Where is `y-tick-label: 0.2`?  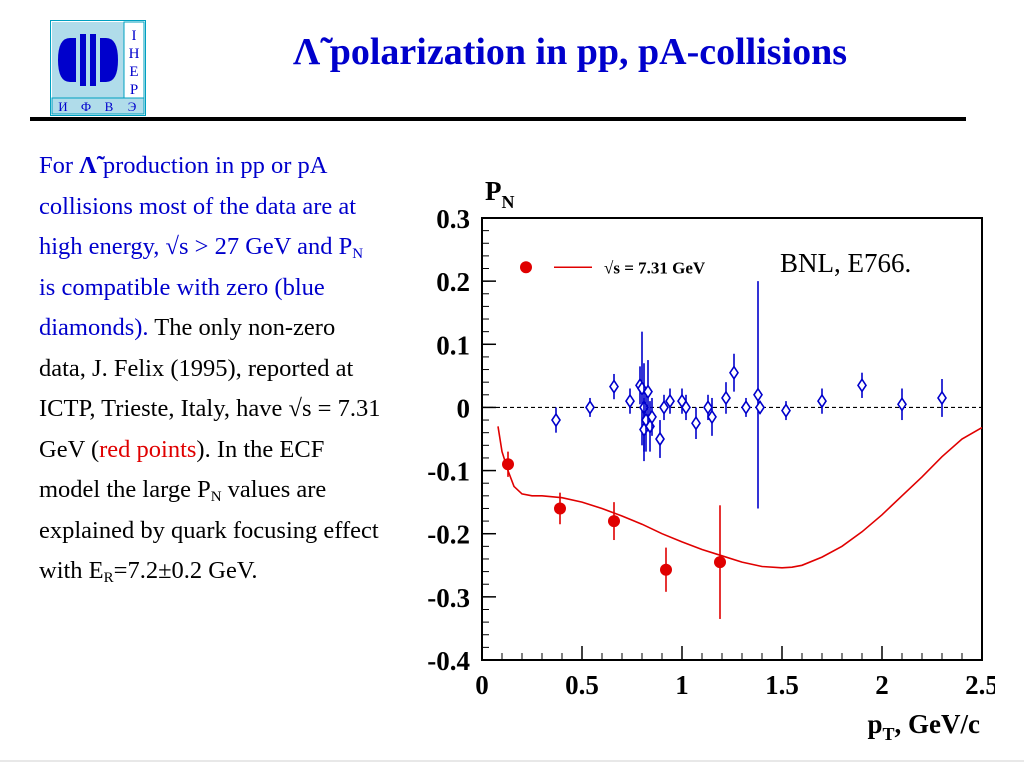
y-tick-label: 0.2 is located at coordinates (453, 282).